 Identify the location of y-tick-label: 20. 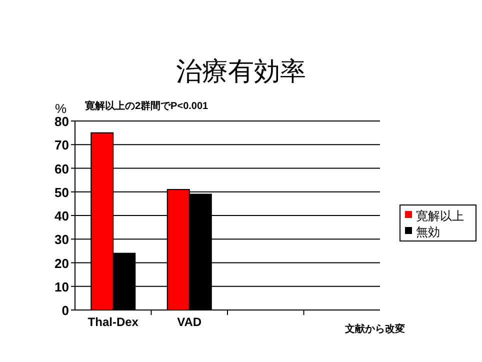
(61, 263).